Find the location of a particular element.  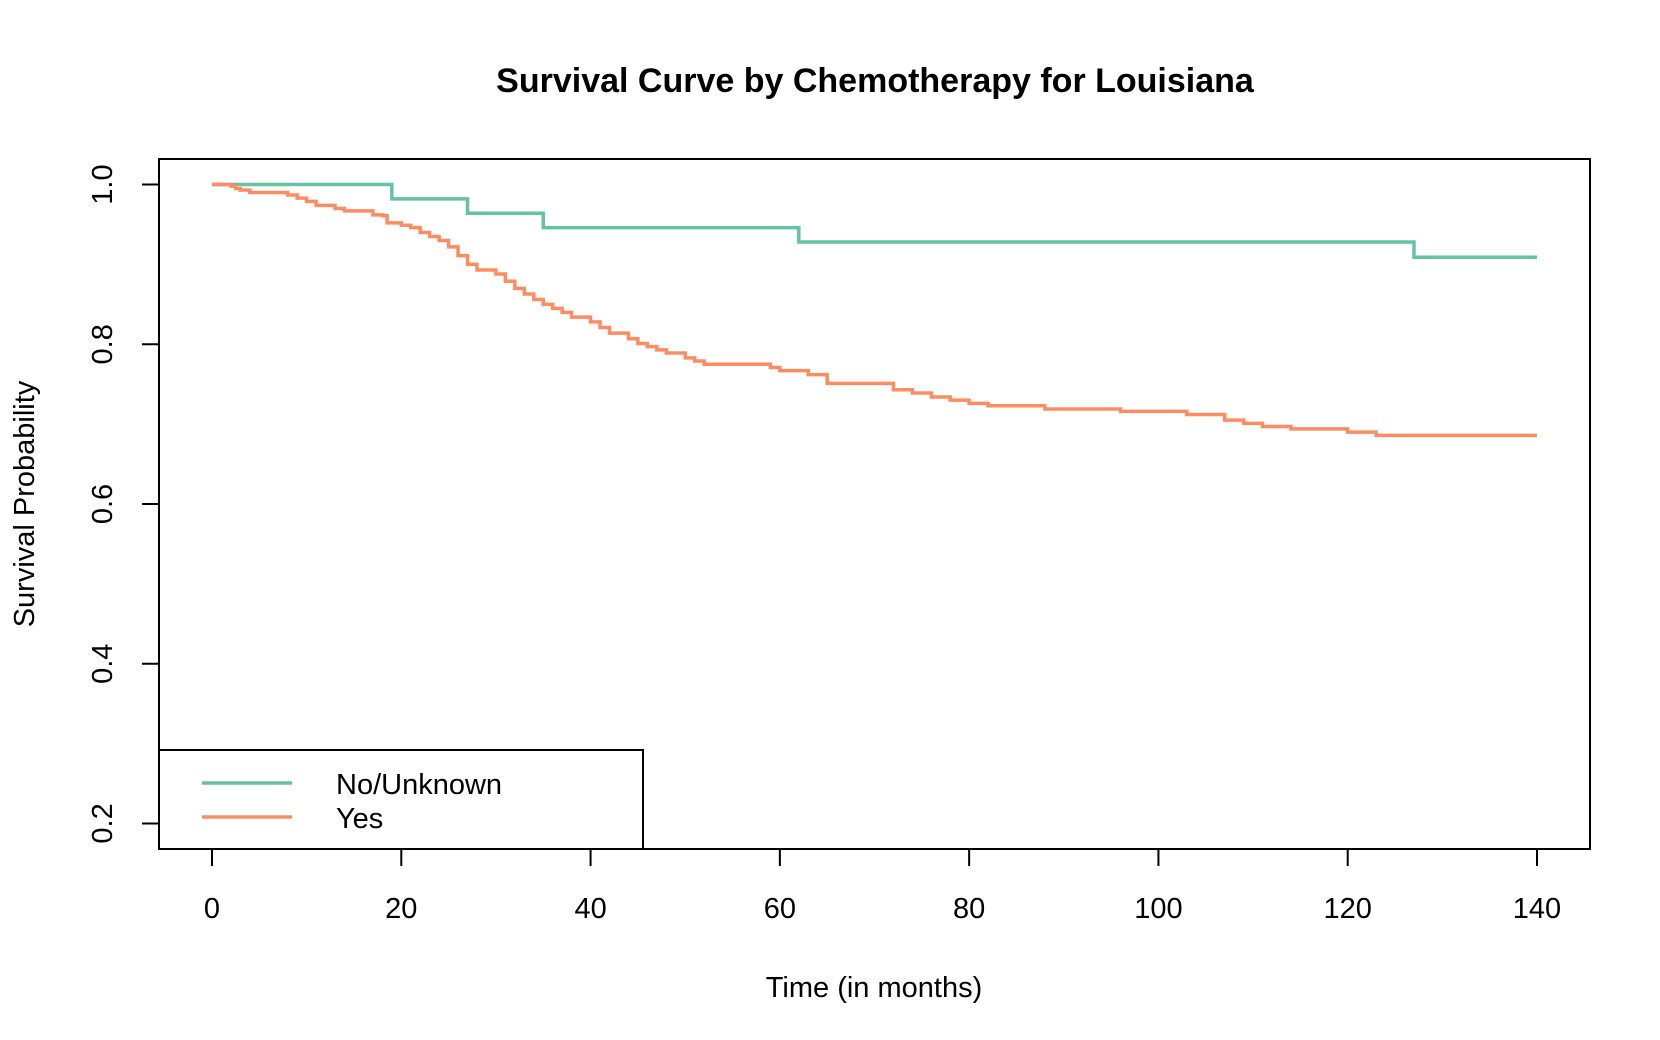

y-tick-label: 0.4 is located at coordinates (103, 664).